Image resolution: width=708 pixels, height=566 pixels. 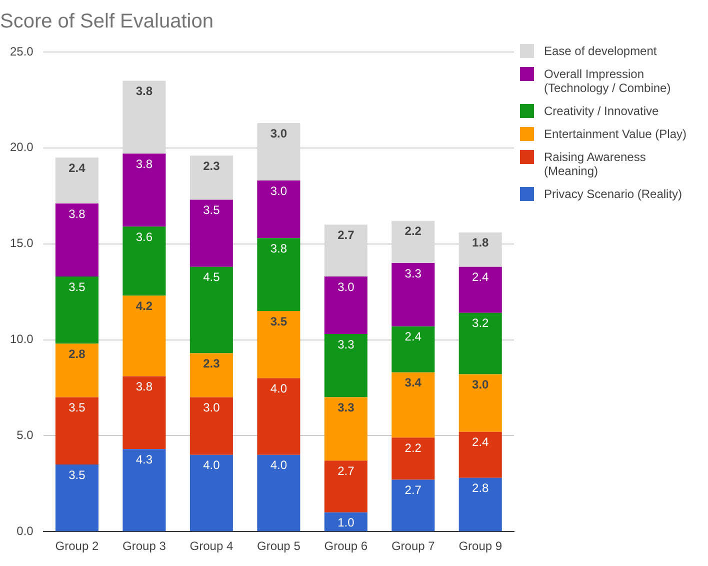 I want to click on chart-title: Score of Self Evaluation, so click(x=107, y=21).